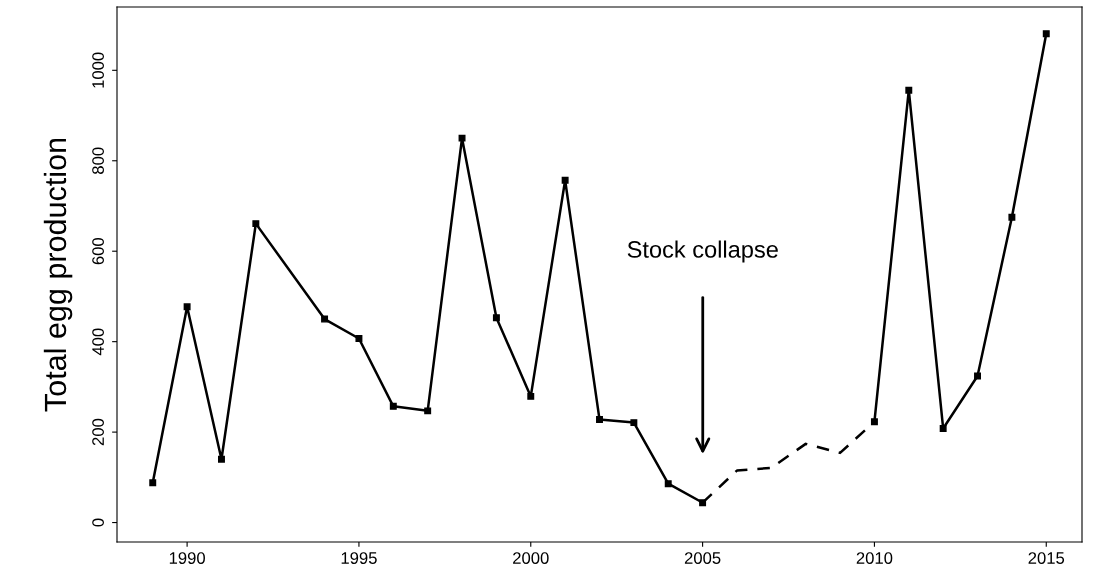  What do you see at coordinates (98, 432) in the screenshot?
I see `y-tick-label: 200` at bounding box center [98, 432].